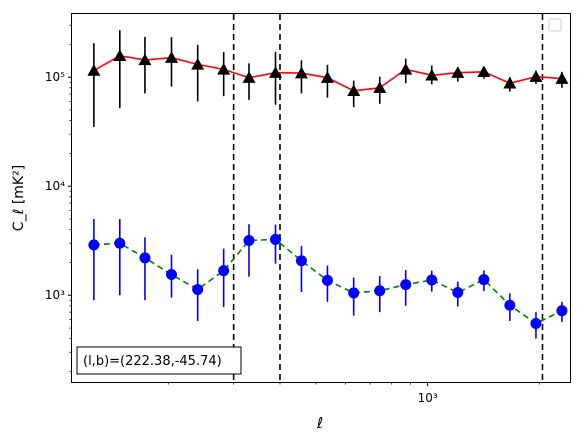 The height and width of the screenshot is (441, 580). I want to click on y-axis-label: C_ℓ [mK²], so click(19, 198).